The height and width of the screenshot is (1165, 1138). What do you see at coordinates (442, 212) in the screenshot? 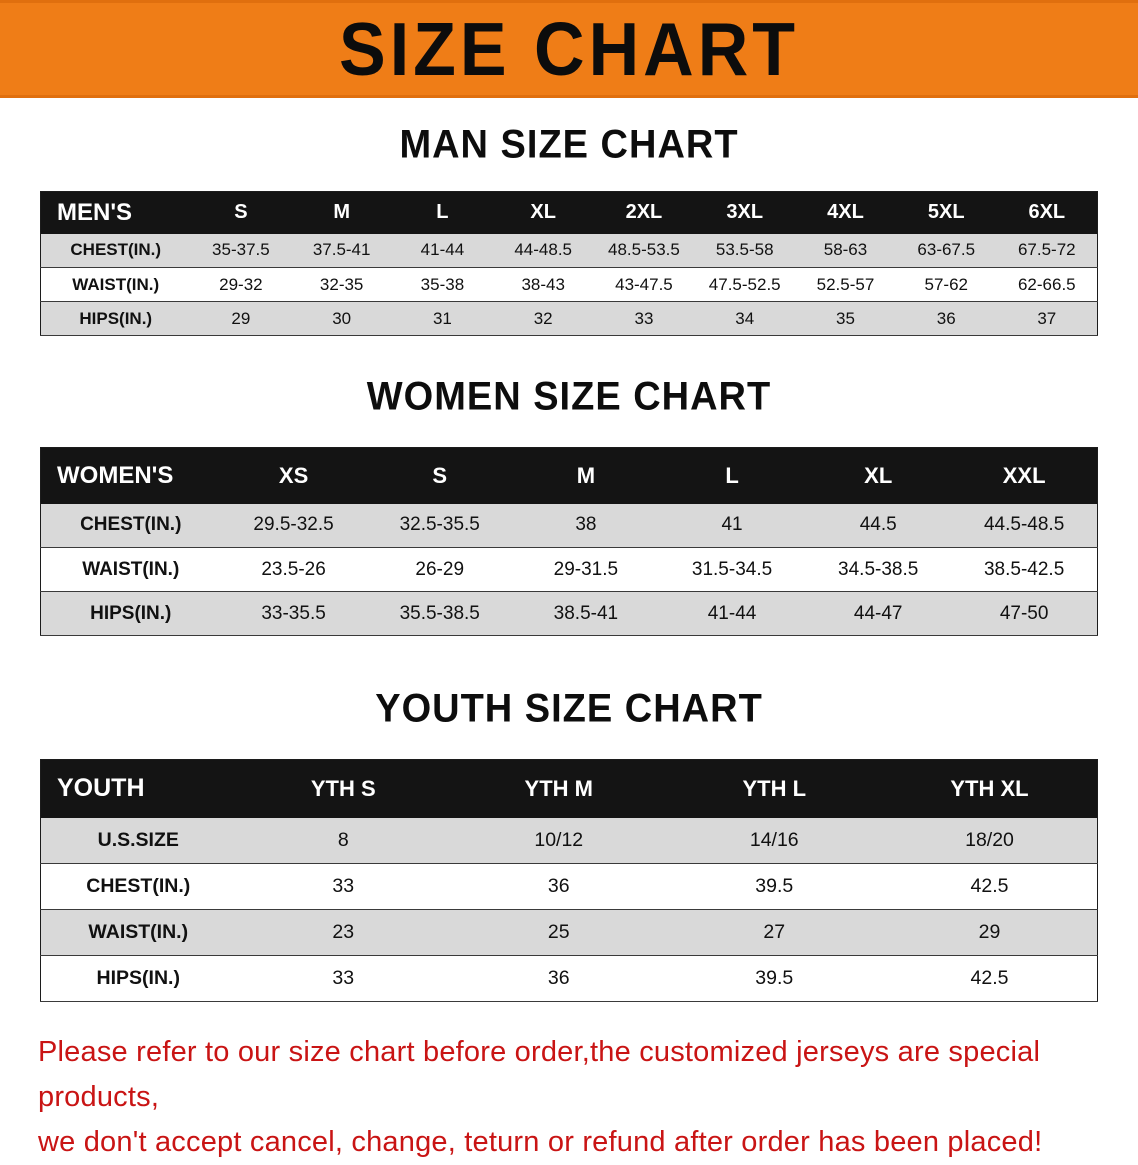
I see `size-column-header: L` at bounding box center [442, 212].